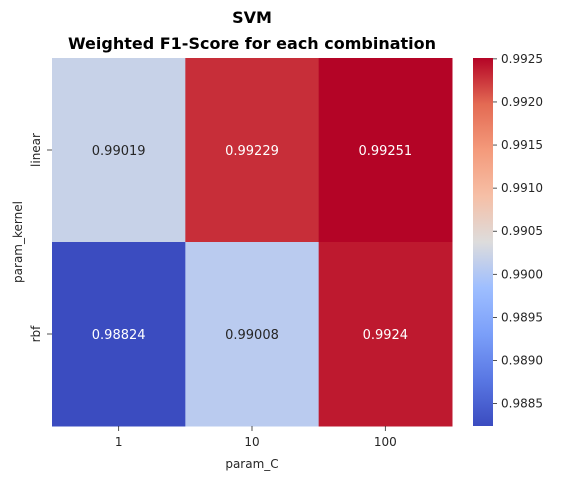 The width and height of the screenshot is (561, 480). What do you see at coordinates (40, 237) in the screenshot?
I see `y-axis-ticks: linear rbf` at bounding box center [40, 237].